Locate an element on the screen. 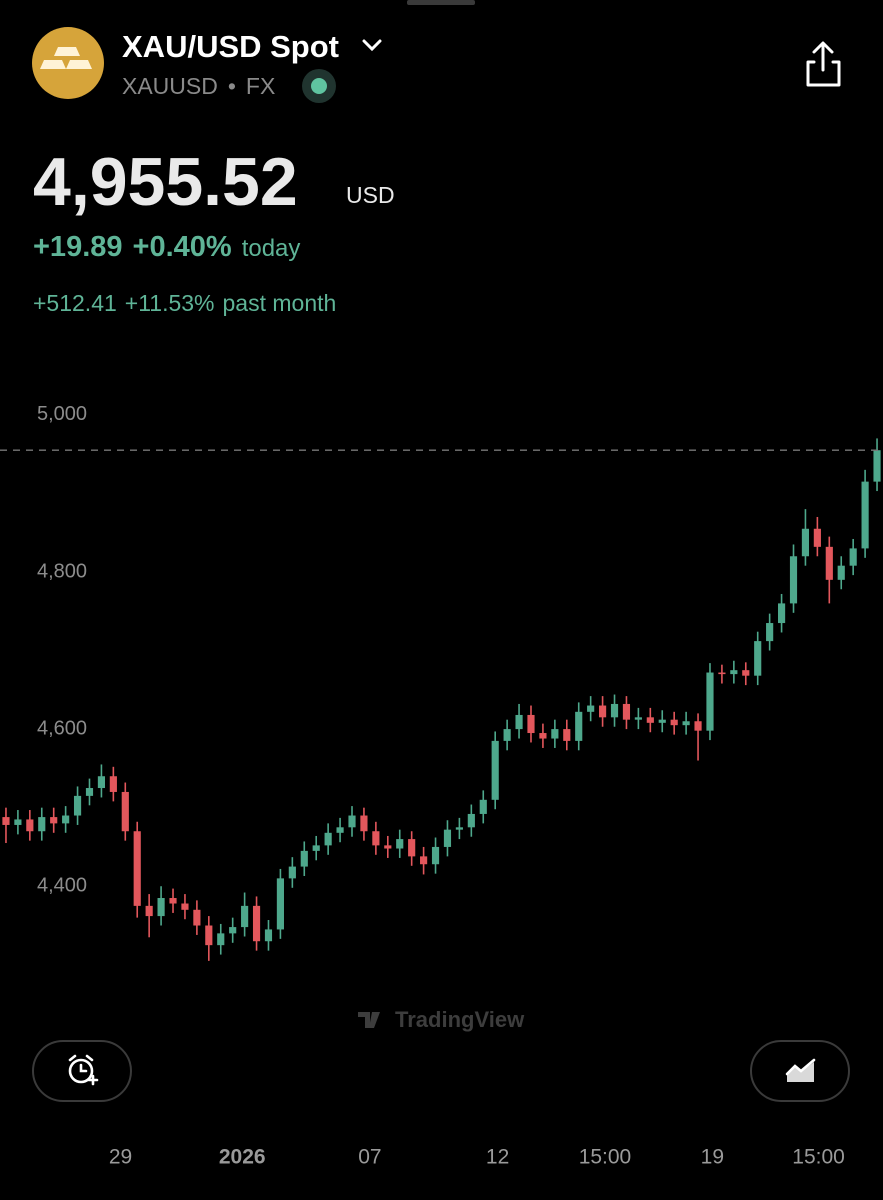  subtitle: XAUUSD • FX is located at coordinates (198, 86).